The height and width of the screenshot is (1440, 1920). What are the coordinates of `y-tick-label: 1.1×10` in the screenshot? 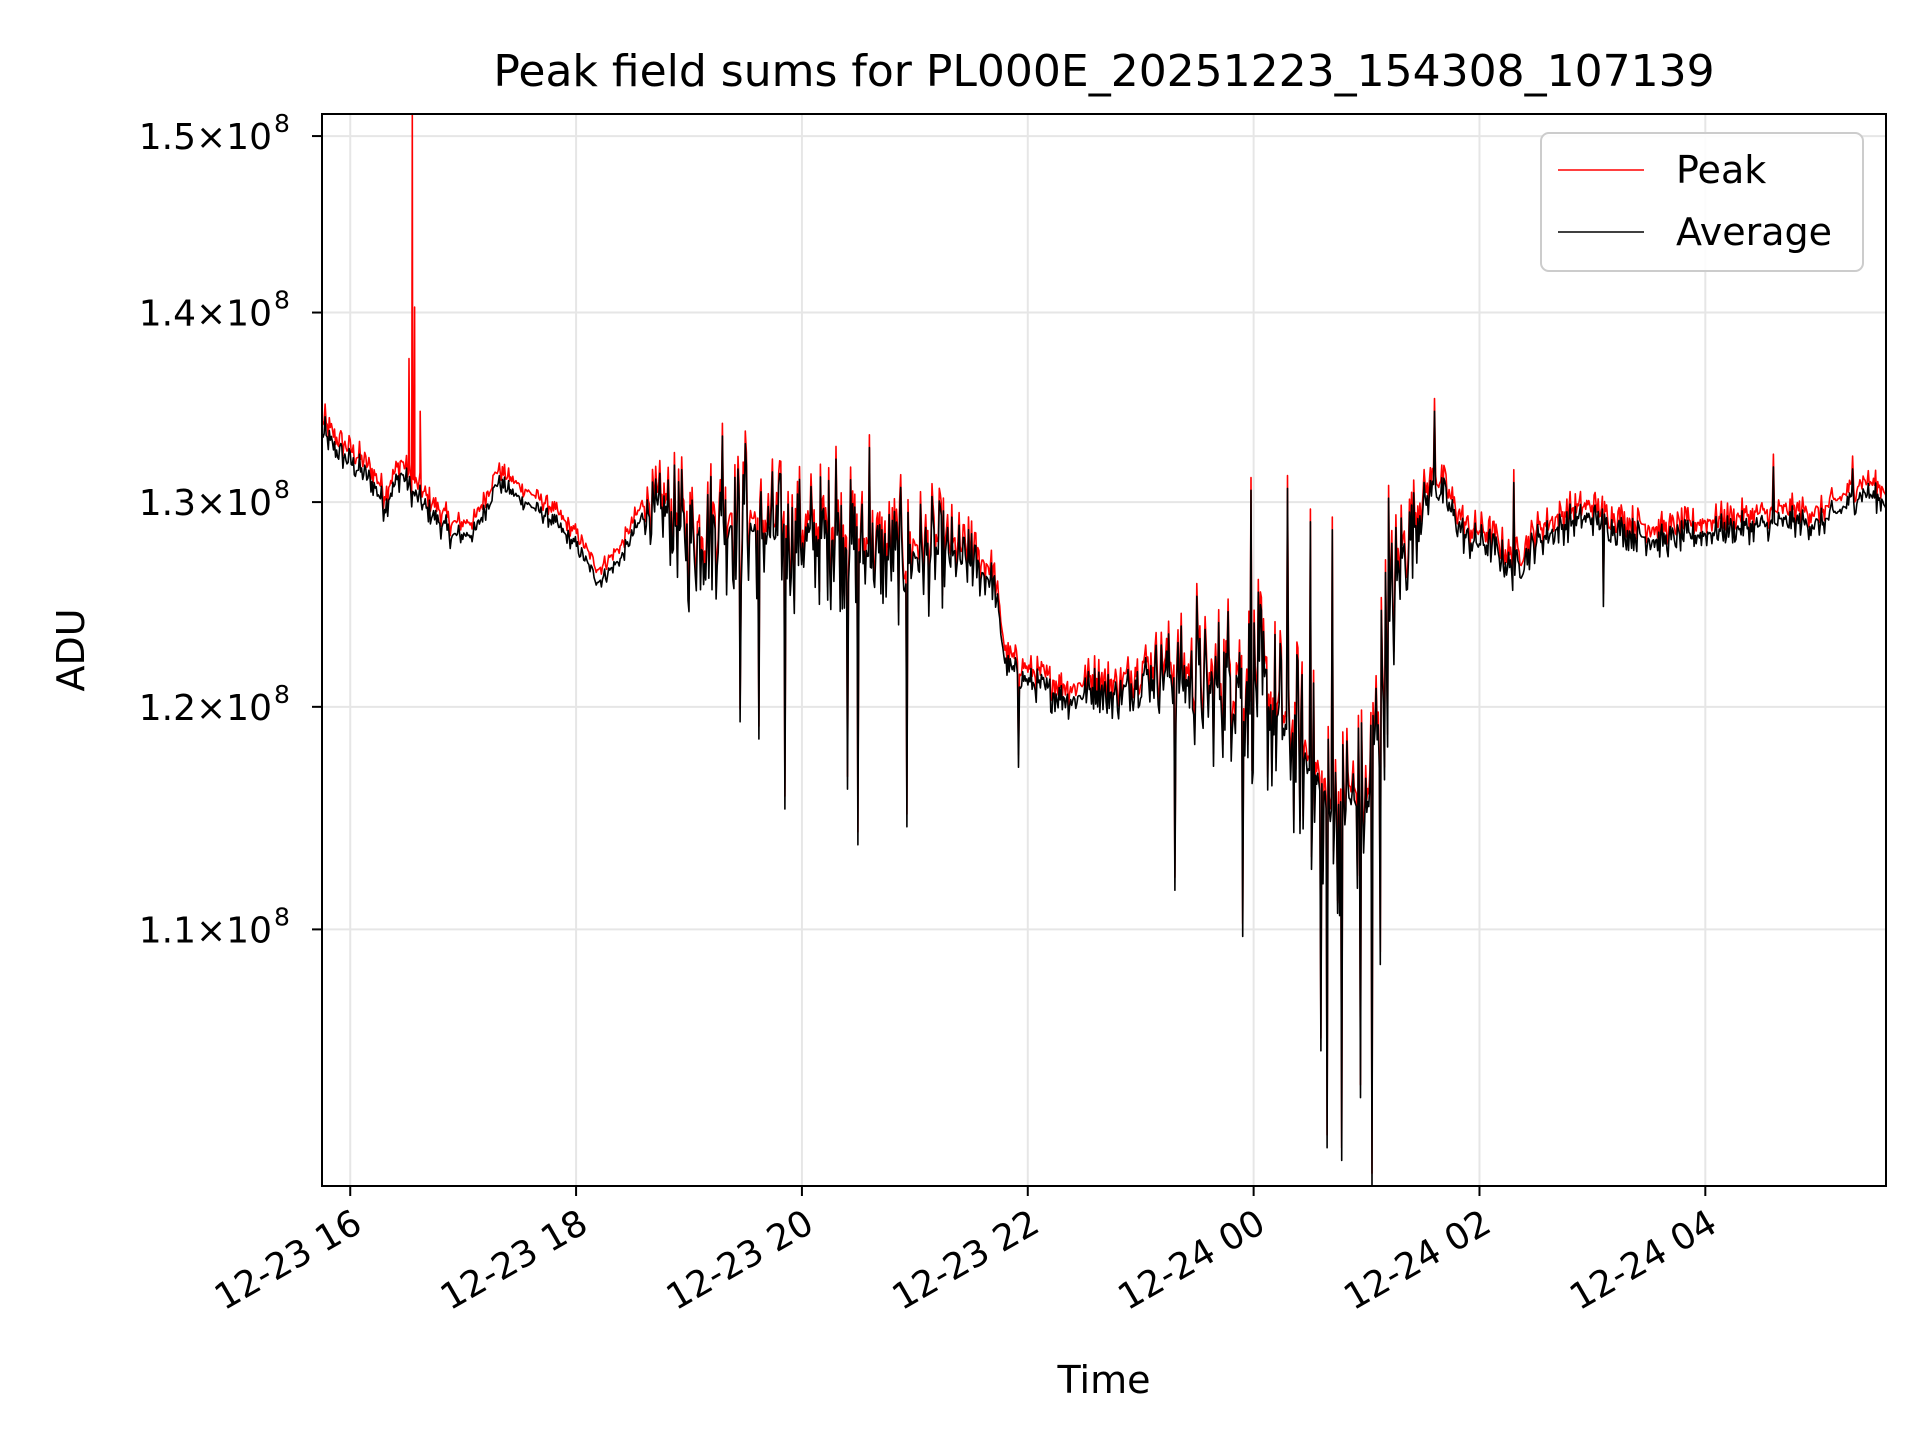 It's located at (205, 930).